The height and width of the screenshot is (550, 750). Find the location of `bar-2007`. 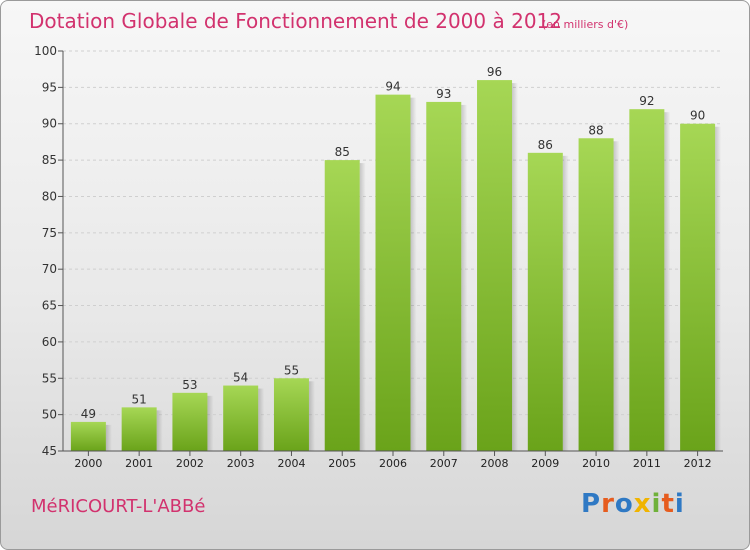

bar-2007 is located at coordinates (444, 276).